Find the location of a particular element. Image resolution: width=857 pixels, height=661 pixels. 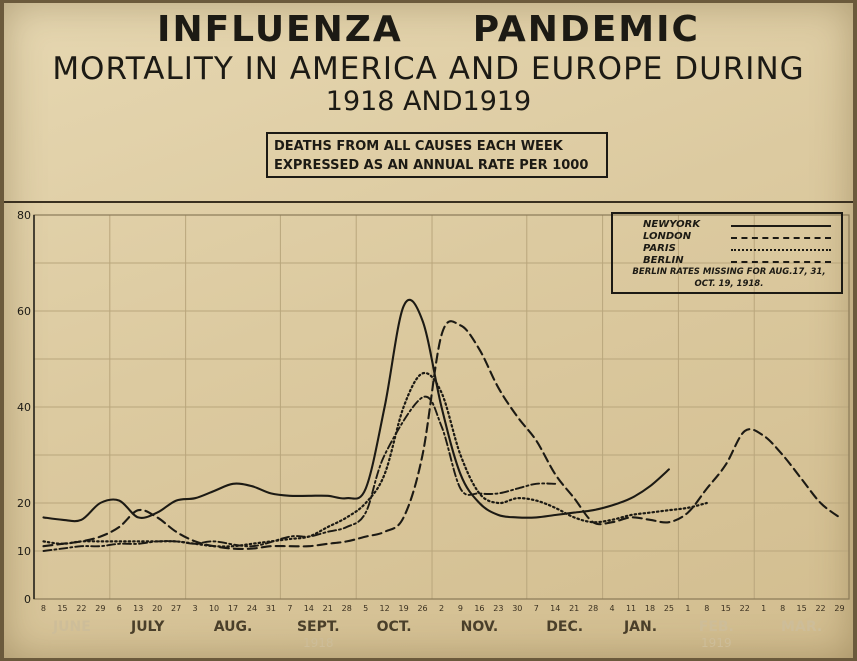

x-week-tick-label: 26 is located at coordinates (422, 608).